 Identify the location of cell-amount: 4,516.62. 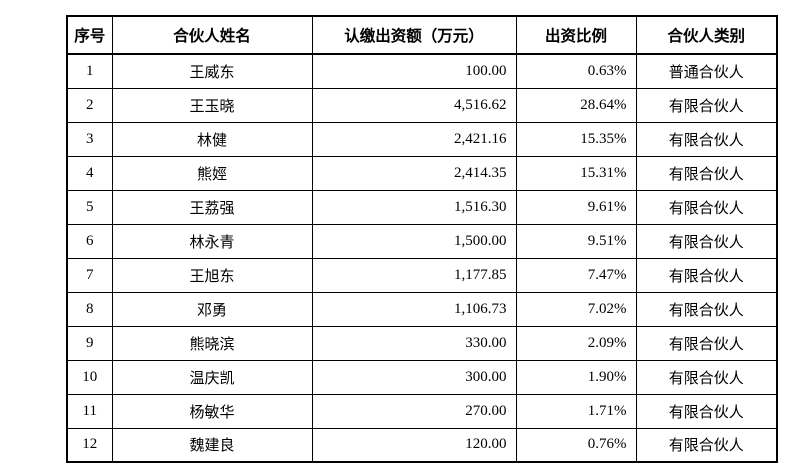
(414, 105).